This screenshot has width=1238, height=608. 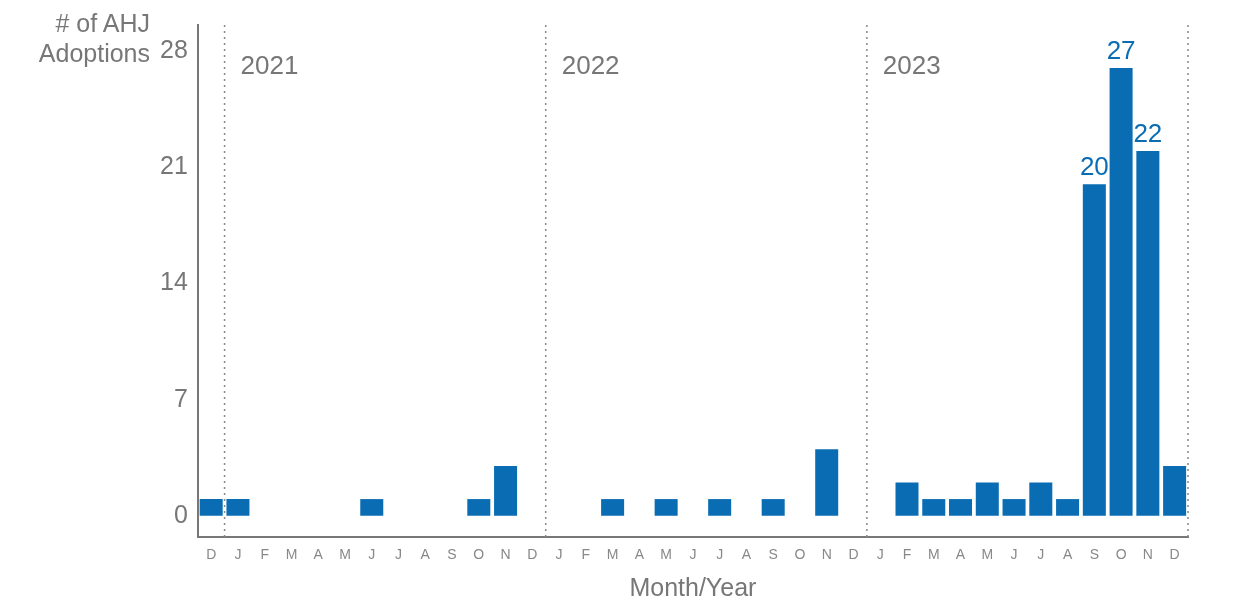 What do you see at coordinates (1094, 166) in the screenshot?
I see `data-label: 20` at bounding box center [1094, 166].